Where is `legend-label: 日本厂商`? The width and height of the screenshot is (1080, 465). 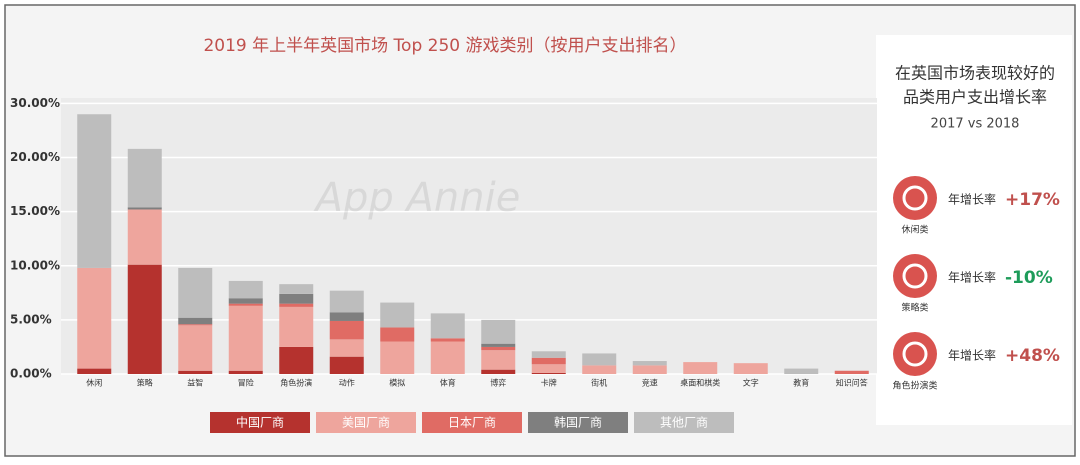
legend-label: 日本厂商 is located at coordinates (472, 422).